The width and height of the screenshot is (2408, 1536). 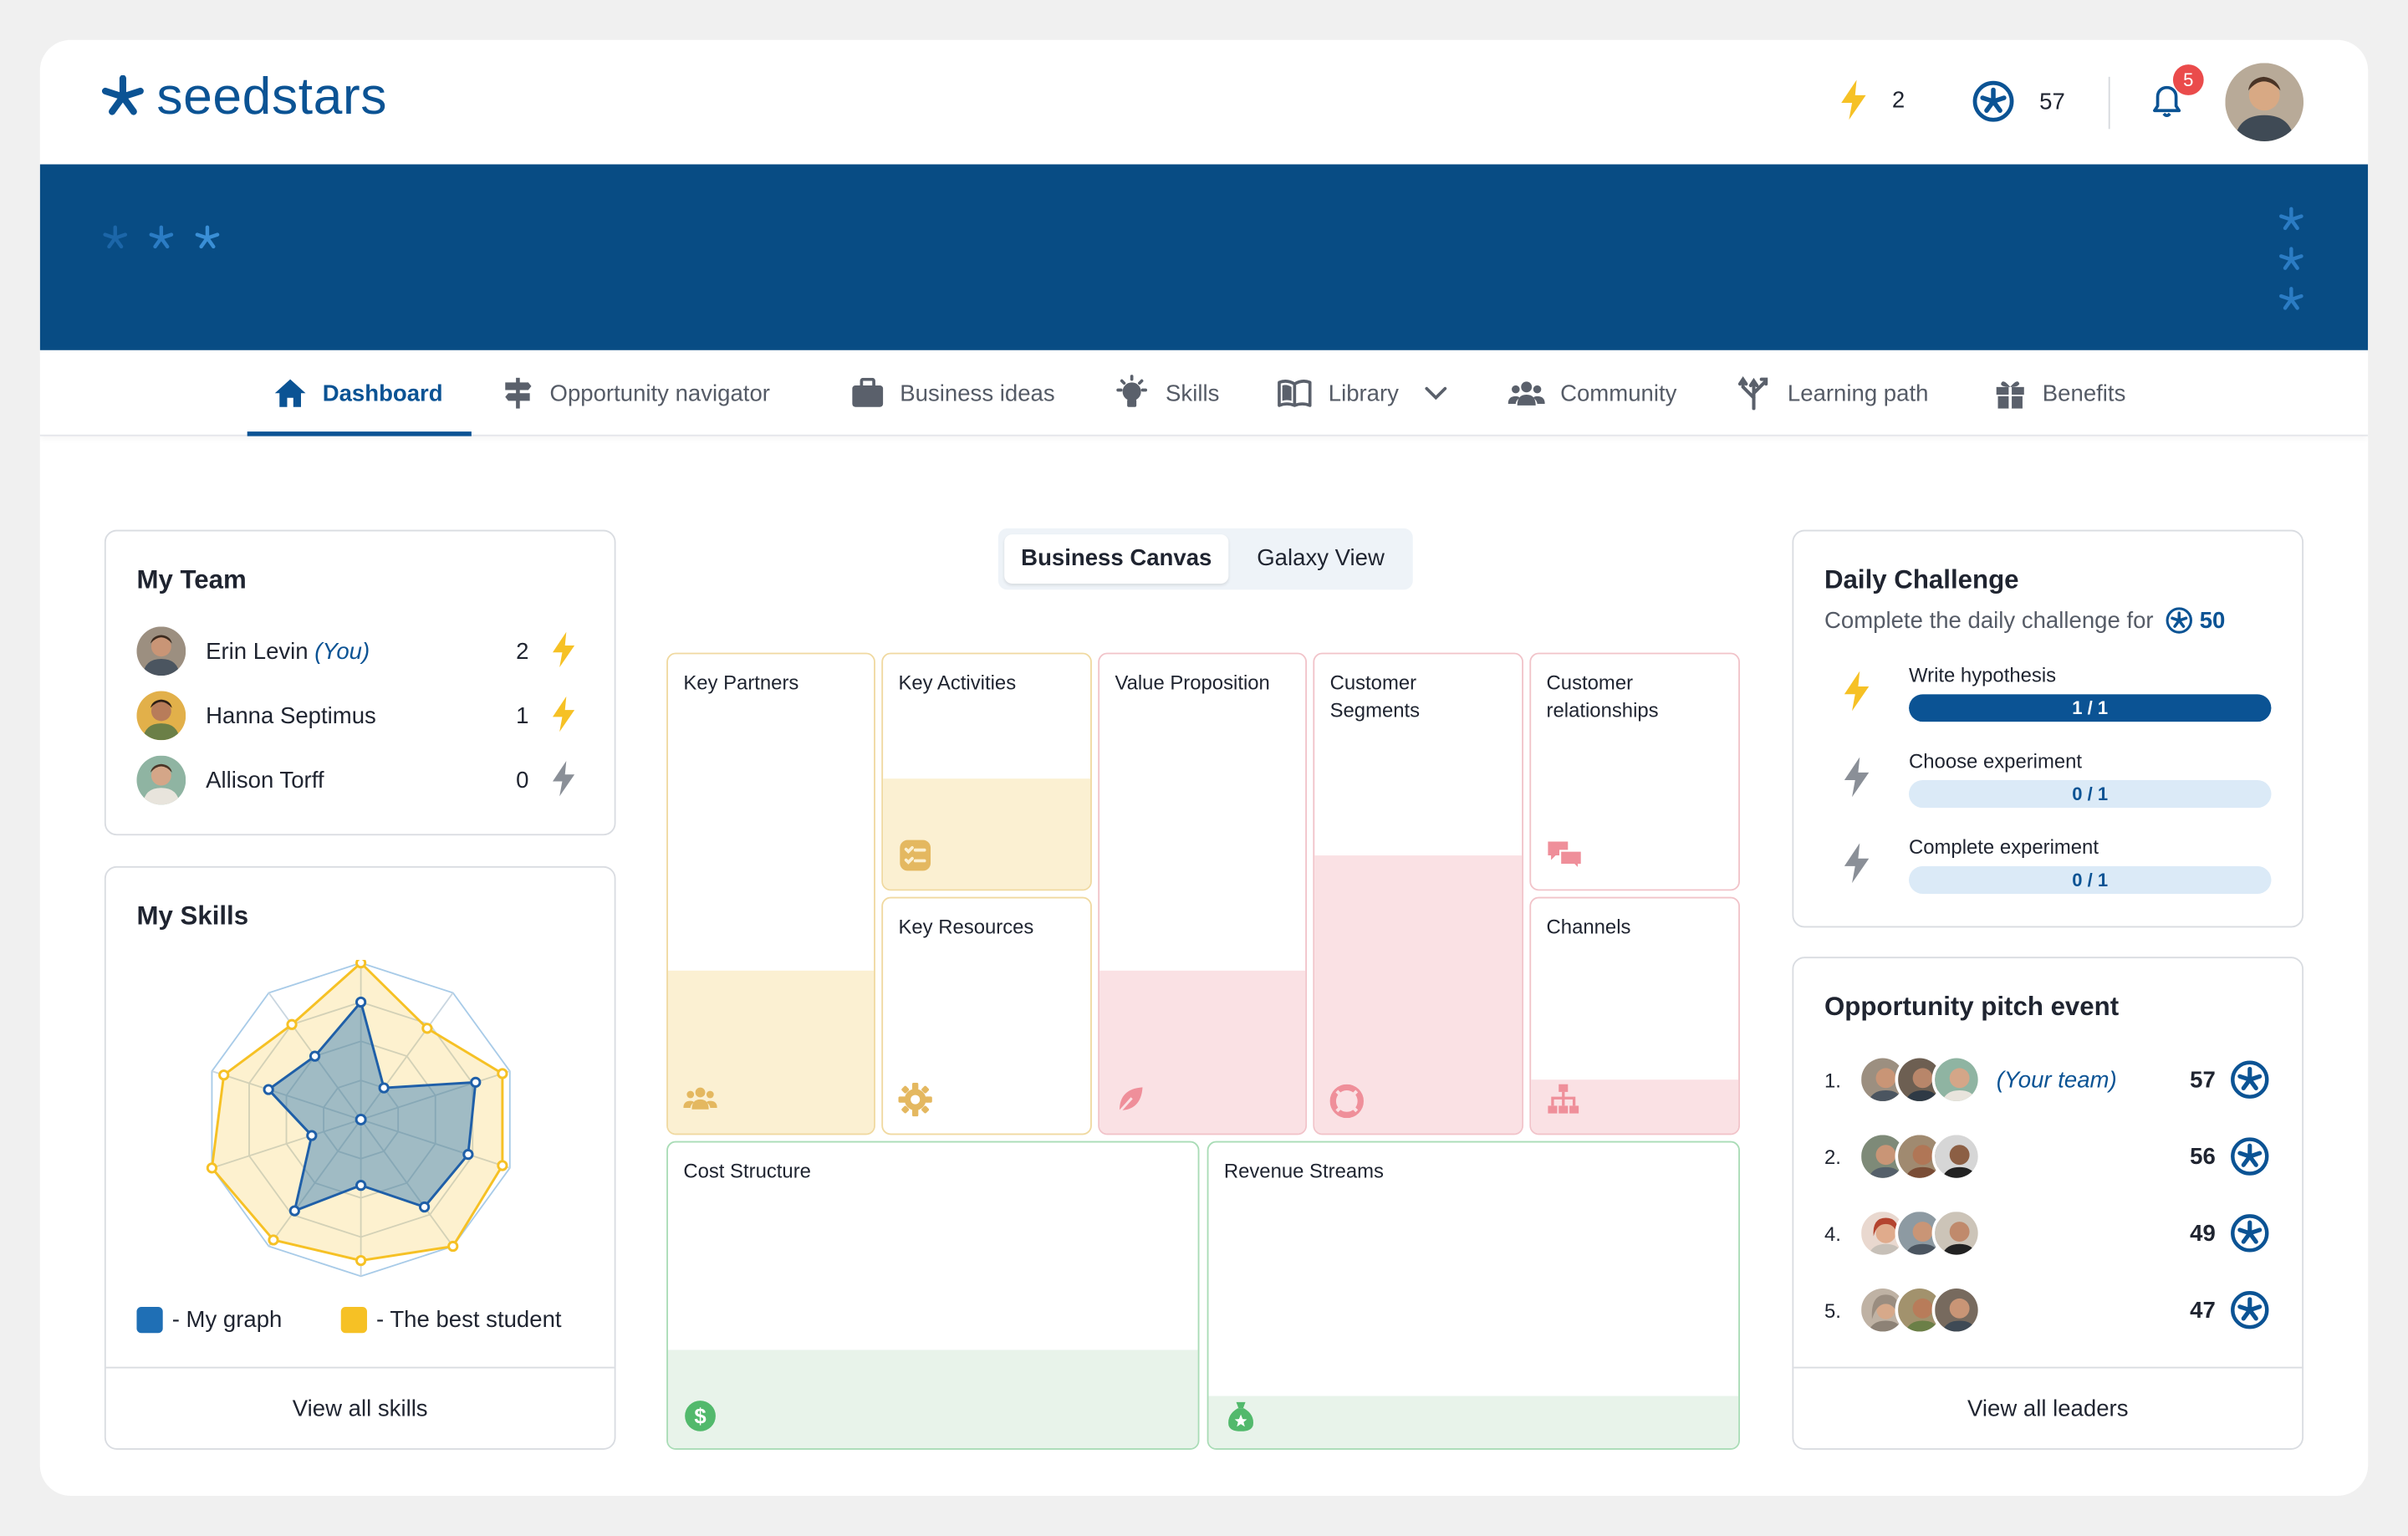 What do you see at coordinates (1419, 893) in the screenshot?
I see `canvas-block-customer-segments: Customer Segments` at bounding box center [1419, 893].